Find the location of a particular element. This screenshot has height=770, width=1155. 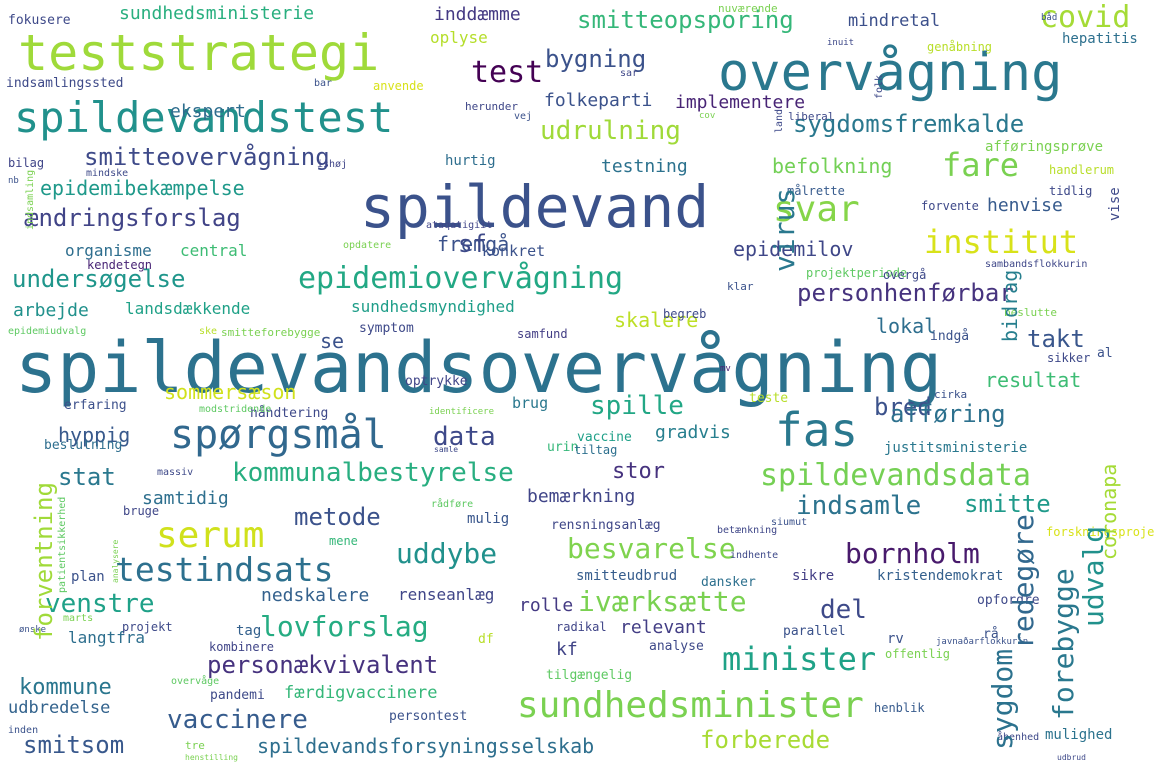

cloud-word: persontest is located at coordinates (428, 716).